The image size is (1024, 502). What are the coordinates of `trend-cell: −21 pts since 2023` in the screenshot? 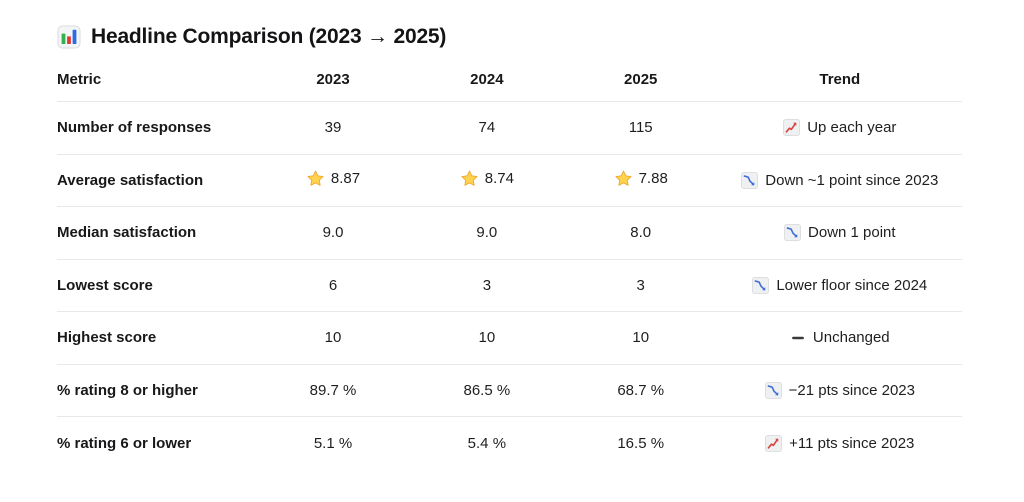 It's located at (840, 390).